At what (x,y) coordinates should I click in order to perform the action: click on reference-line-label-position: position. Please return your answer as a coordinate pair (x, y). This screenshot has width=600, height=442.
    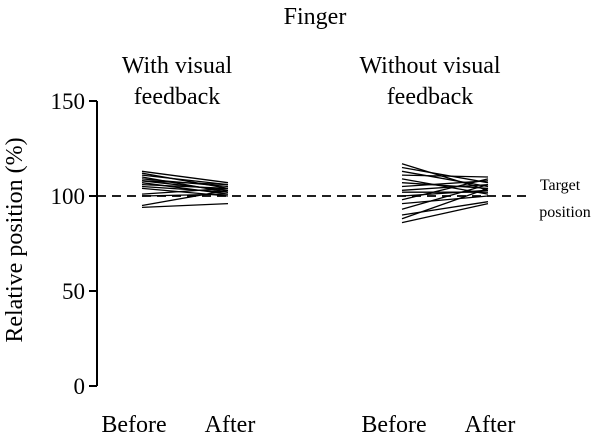
    Looking at the image, I should click on (565, 212).